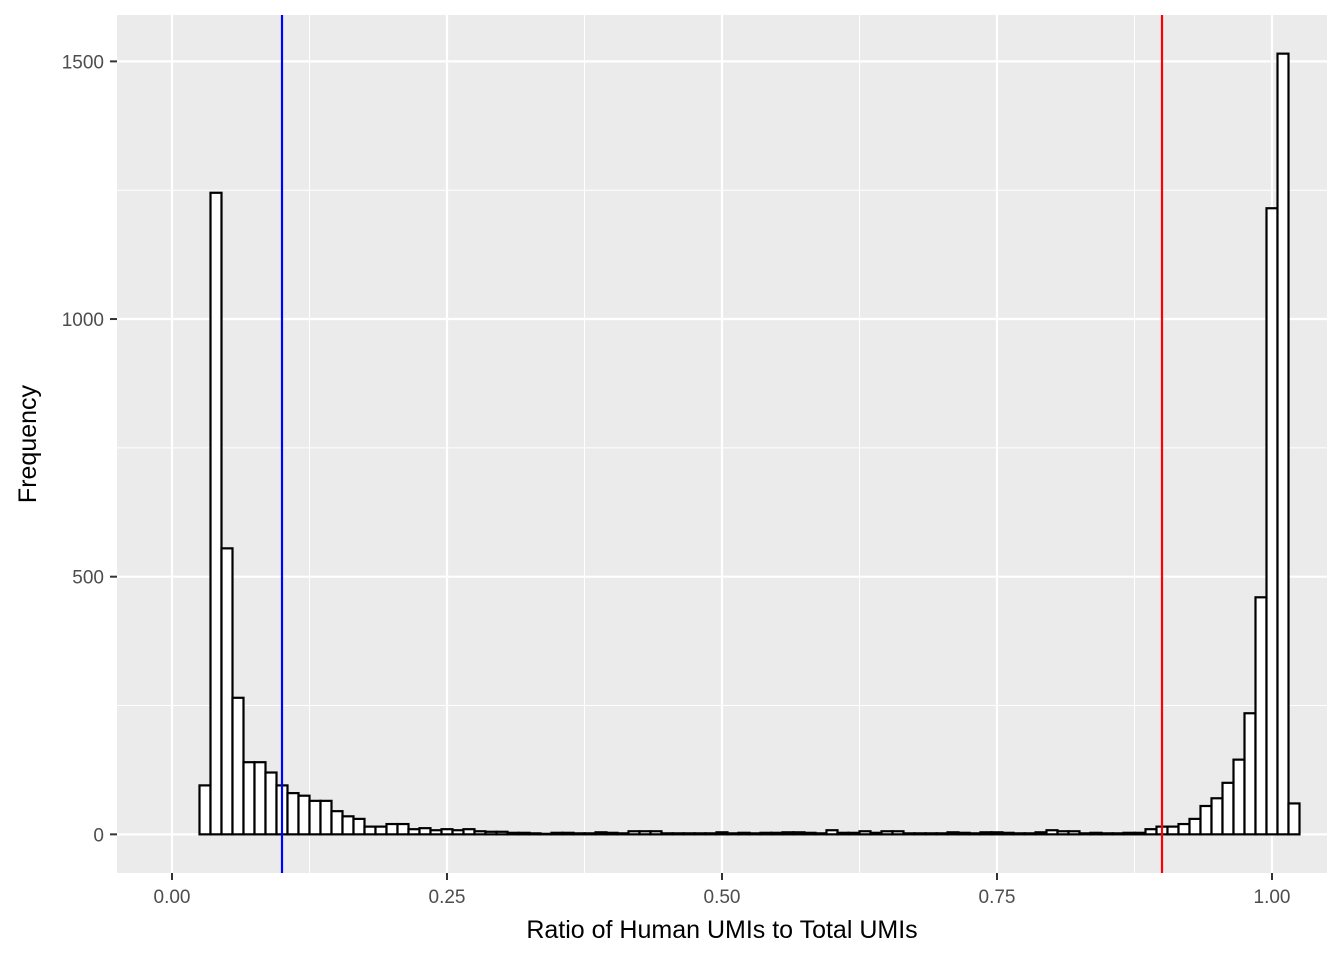  What do you see at coordinates (722, 897) in the screenshot?
I see `x-tick-label: 0.50` at bounding box center [722, 897].